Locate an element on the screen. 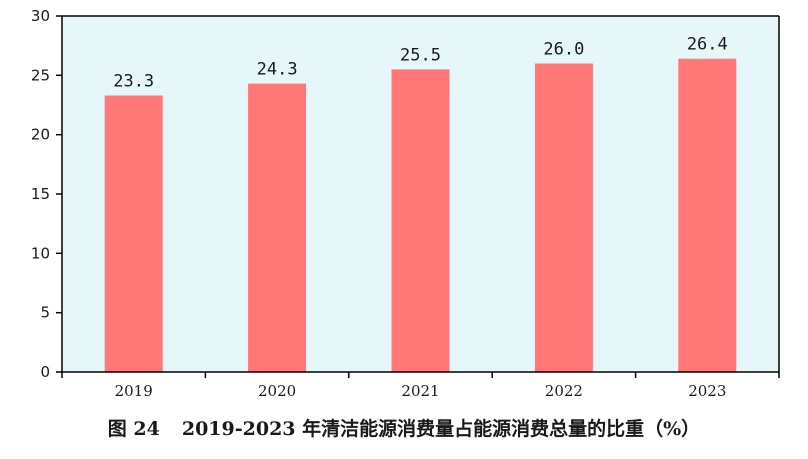  data-label-2022: 26.0 is located at coordinates (563, 50).